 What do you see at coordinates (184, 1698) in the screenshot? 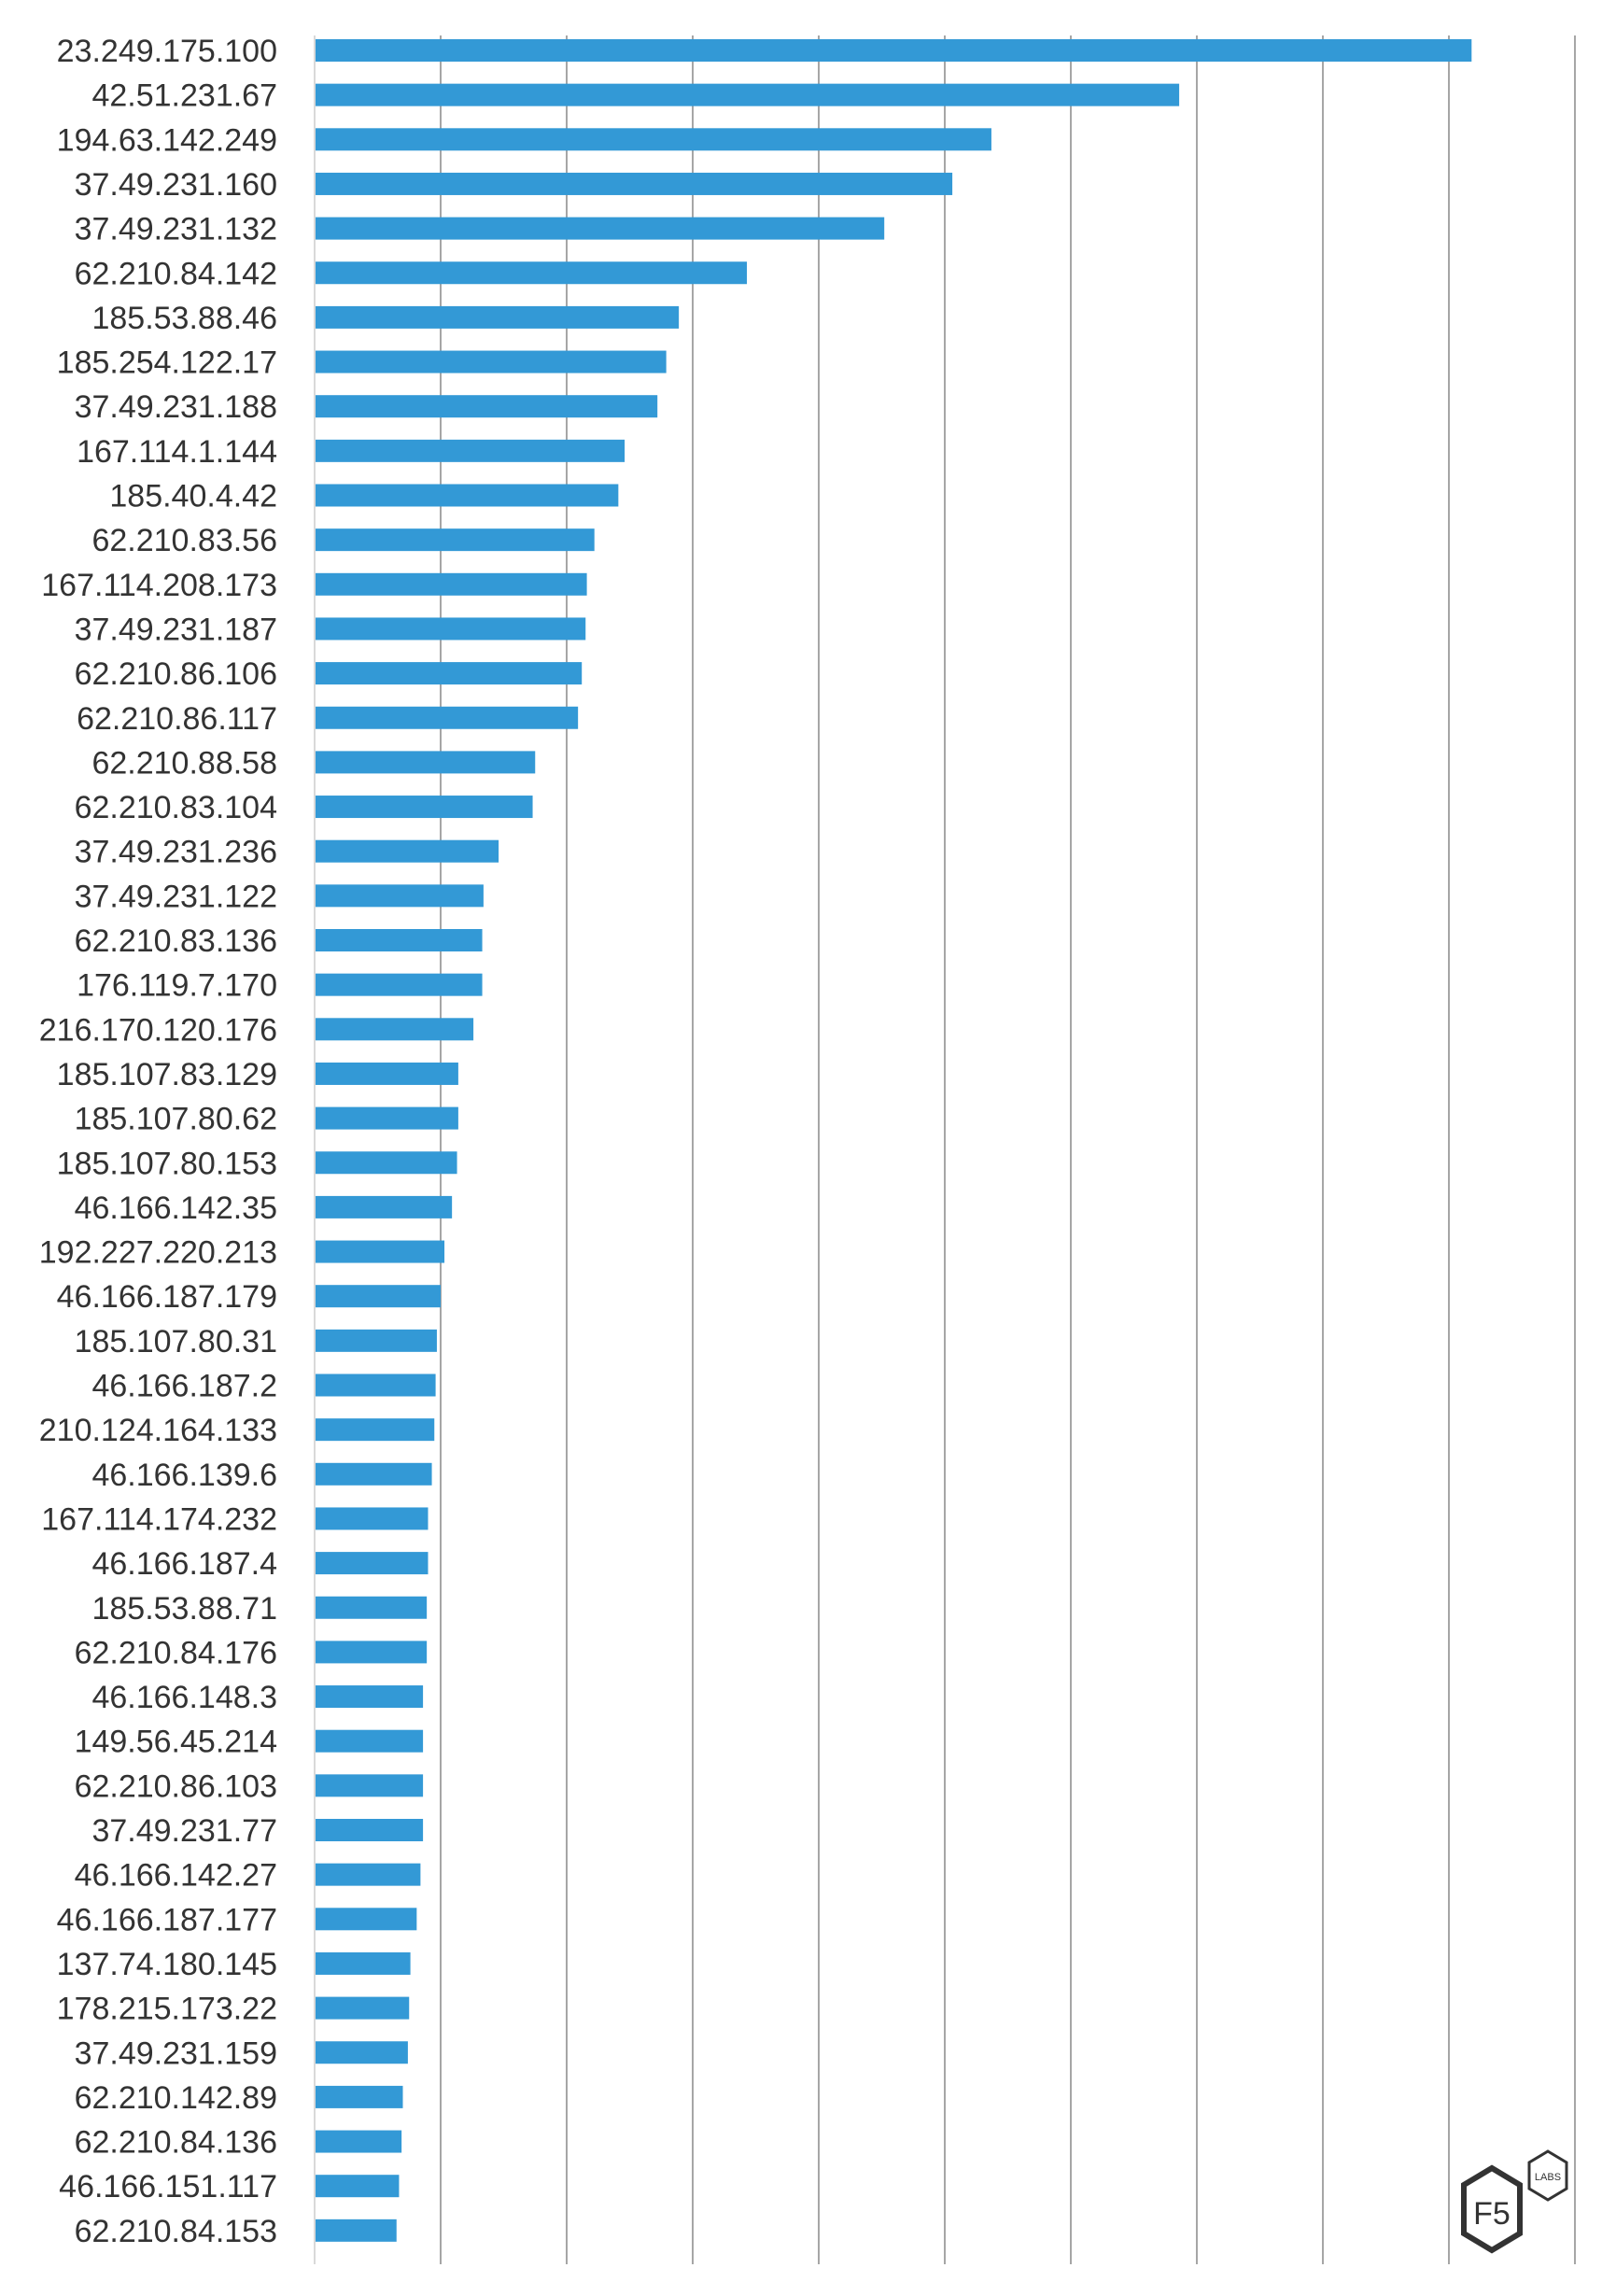
I see `category-label: 46.166.148.3` at bounding box center [184, 1698].